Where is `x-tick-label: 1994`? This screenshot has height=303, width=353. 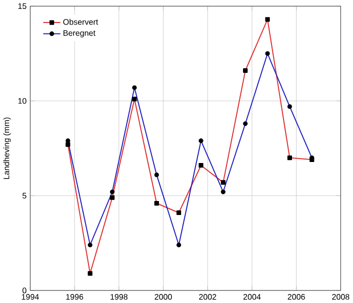 x-tick-label: 1994 is located at coordinates (30, 297).